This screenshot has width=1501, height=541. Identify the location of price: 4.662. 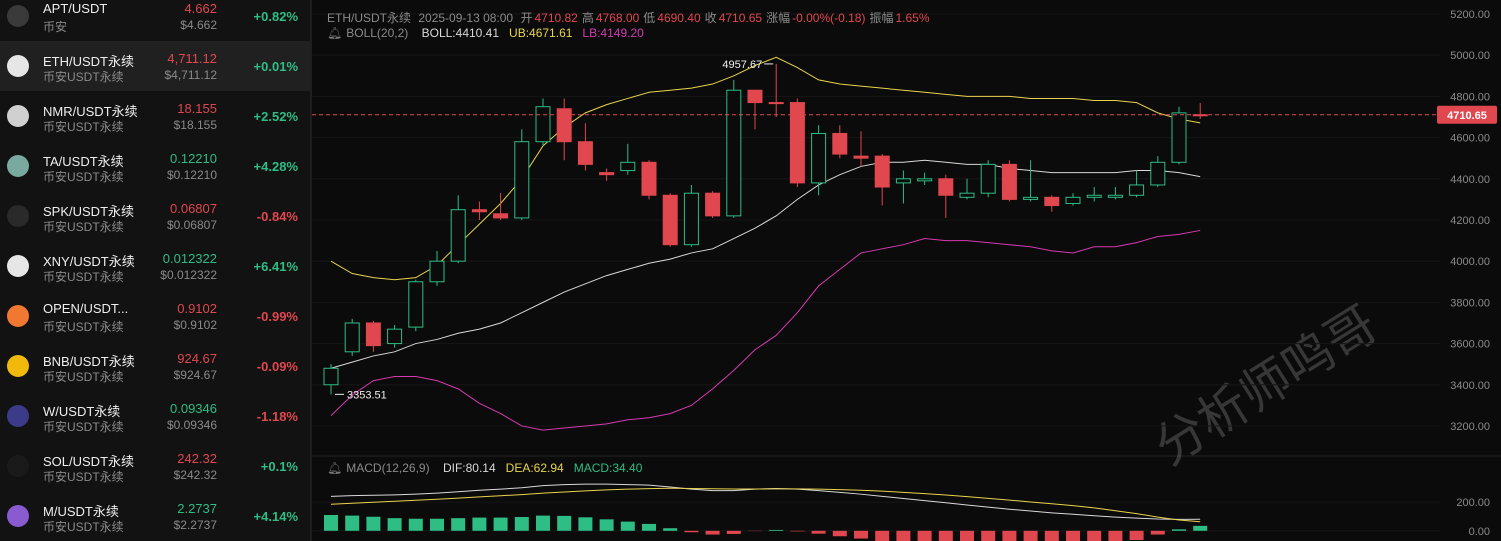
(200, 8).